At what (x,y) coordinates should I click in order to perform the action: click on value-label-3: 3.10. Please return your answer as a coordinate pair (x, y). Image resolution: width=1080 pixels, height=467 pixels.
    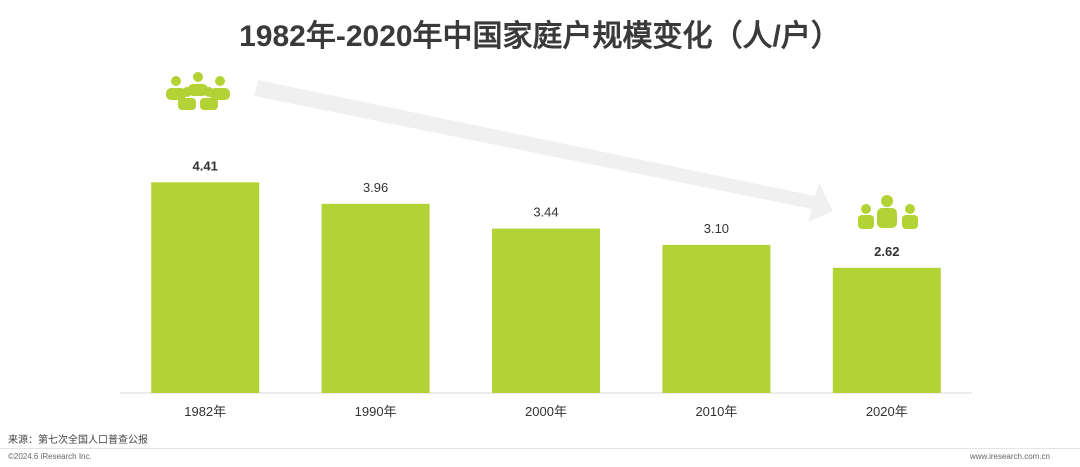
    Looking at the image, I should click on (716, 228).